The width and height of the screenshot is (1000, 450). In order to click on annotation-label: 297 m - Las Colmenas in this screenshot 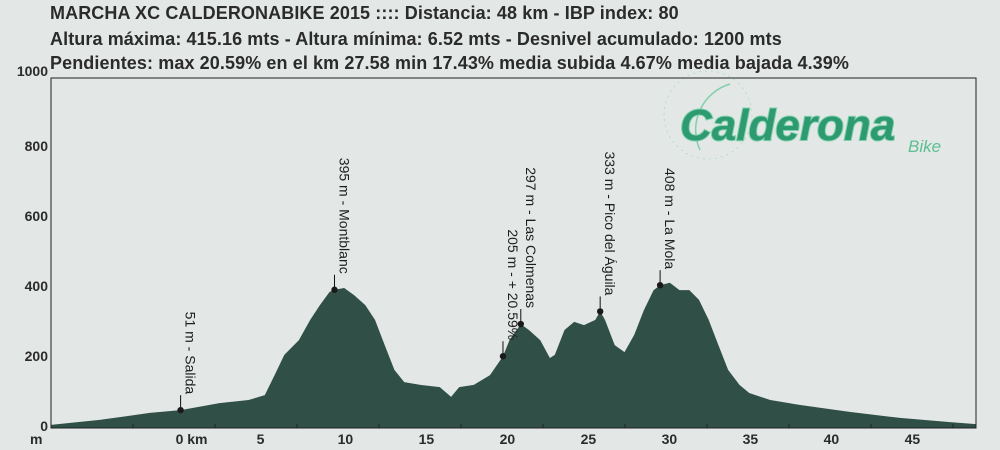, I will do `click(531, 237)`.